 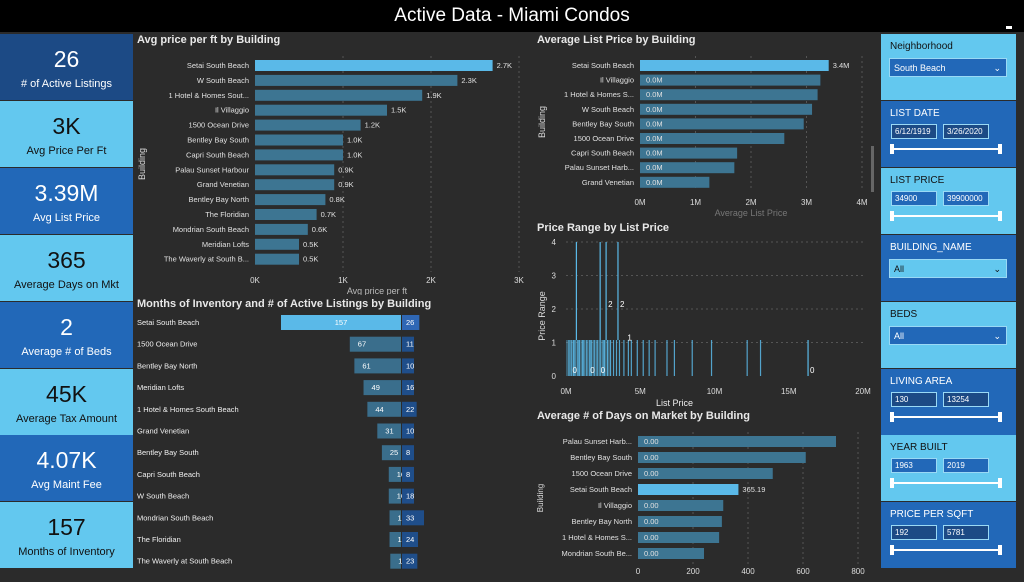 I want to click on list-price-to-input: 39900000, so click(x=966, y=198).